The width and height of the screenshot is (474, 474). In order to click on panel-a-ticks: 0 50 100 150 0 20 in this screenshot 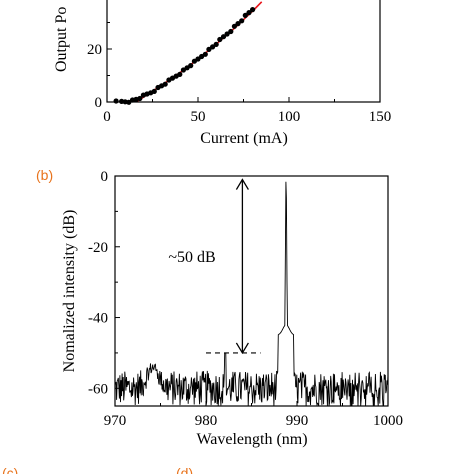, I will do `click(239, 73)`.